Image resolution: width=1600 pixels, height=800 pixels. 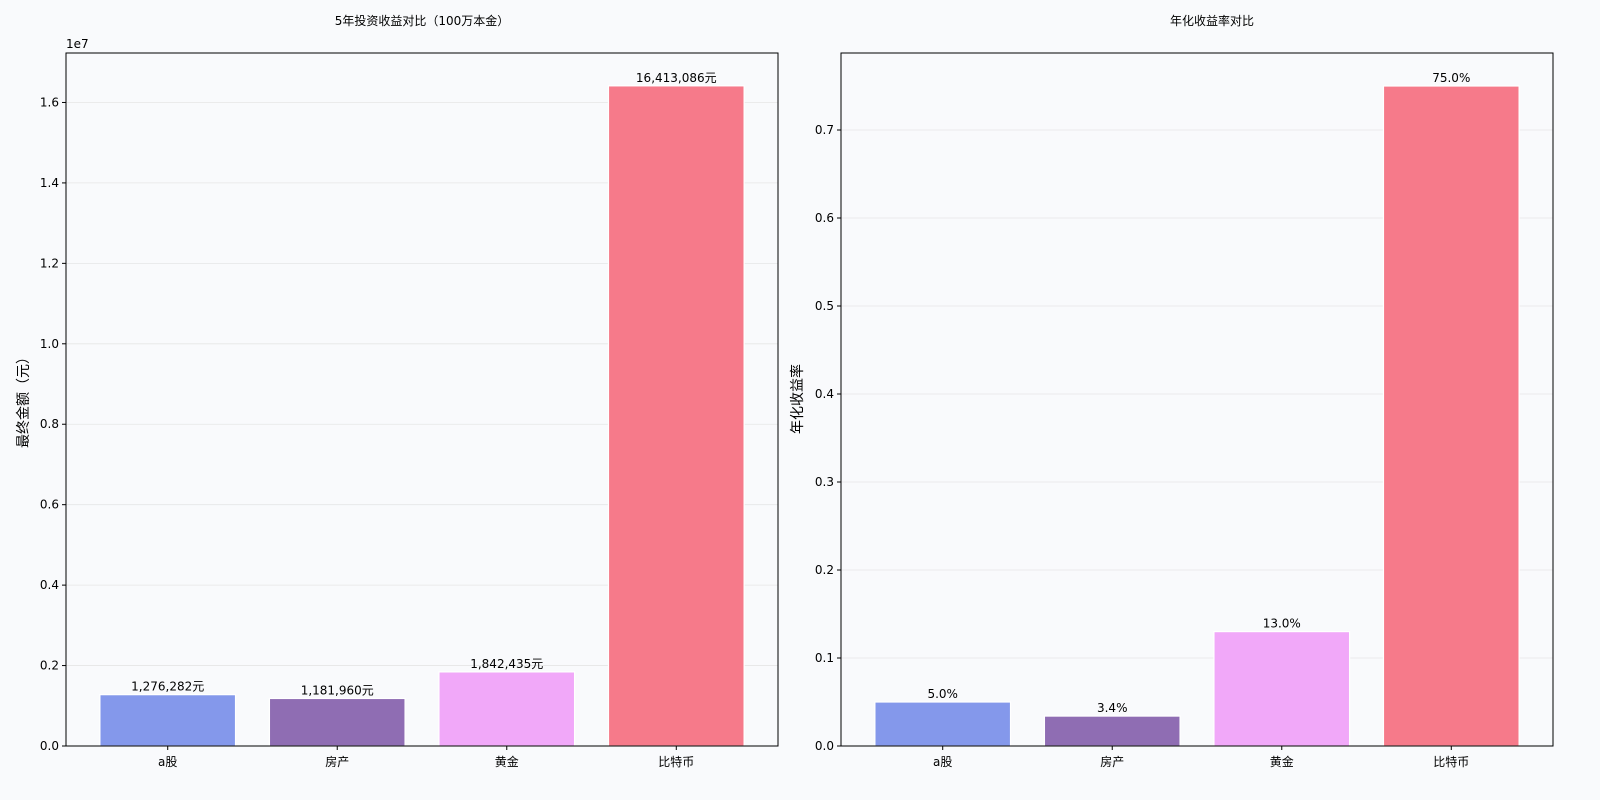 I want to click on chart-title: 5年投资收益对比（100万本金）, so click(x=422, y=20).